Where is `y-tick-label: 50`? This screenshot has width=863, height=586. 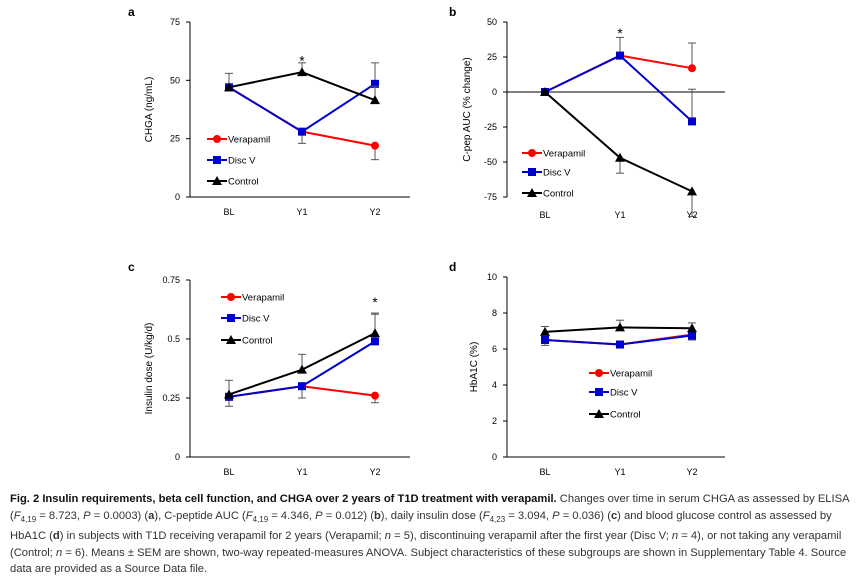 y-tick-label: 50 is located at coordinates (175, 80).